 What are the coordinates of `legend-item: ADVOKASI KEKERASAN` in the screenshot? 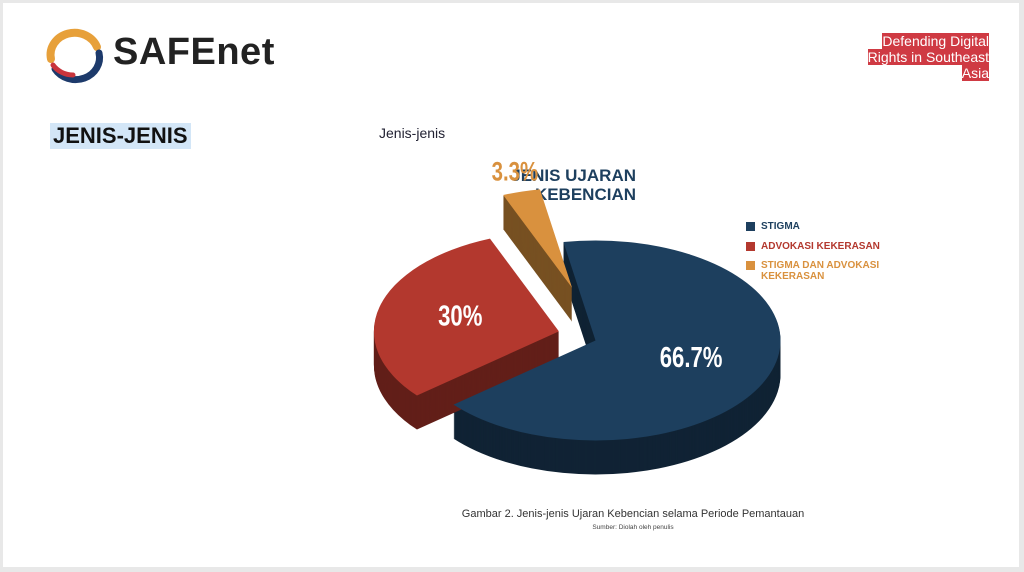 It's located at (813, 246).